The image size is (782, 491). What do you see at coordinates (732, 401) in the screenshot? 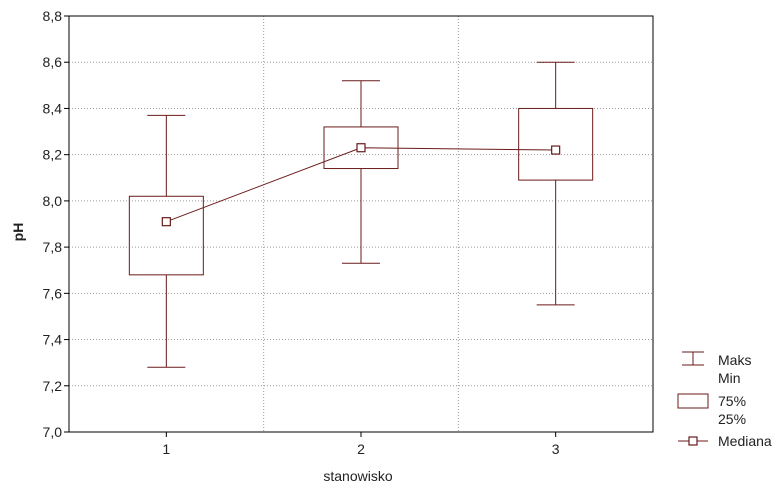
I see `legend-label-q3: 75%` at bounding box center [732, 401].